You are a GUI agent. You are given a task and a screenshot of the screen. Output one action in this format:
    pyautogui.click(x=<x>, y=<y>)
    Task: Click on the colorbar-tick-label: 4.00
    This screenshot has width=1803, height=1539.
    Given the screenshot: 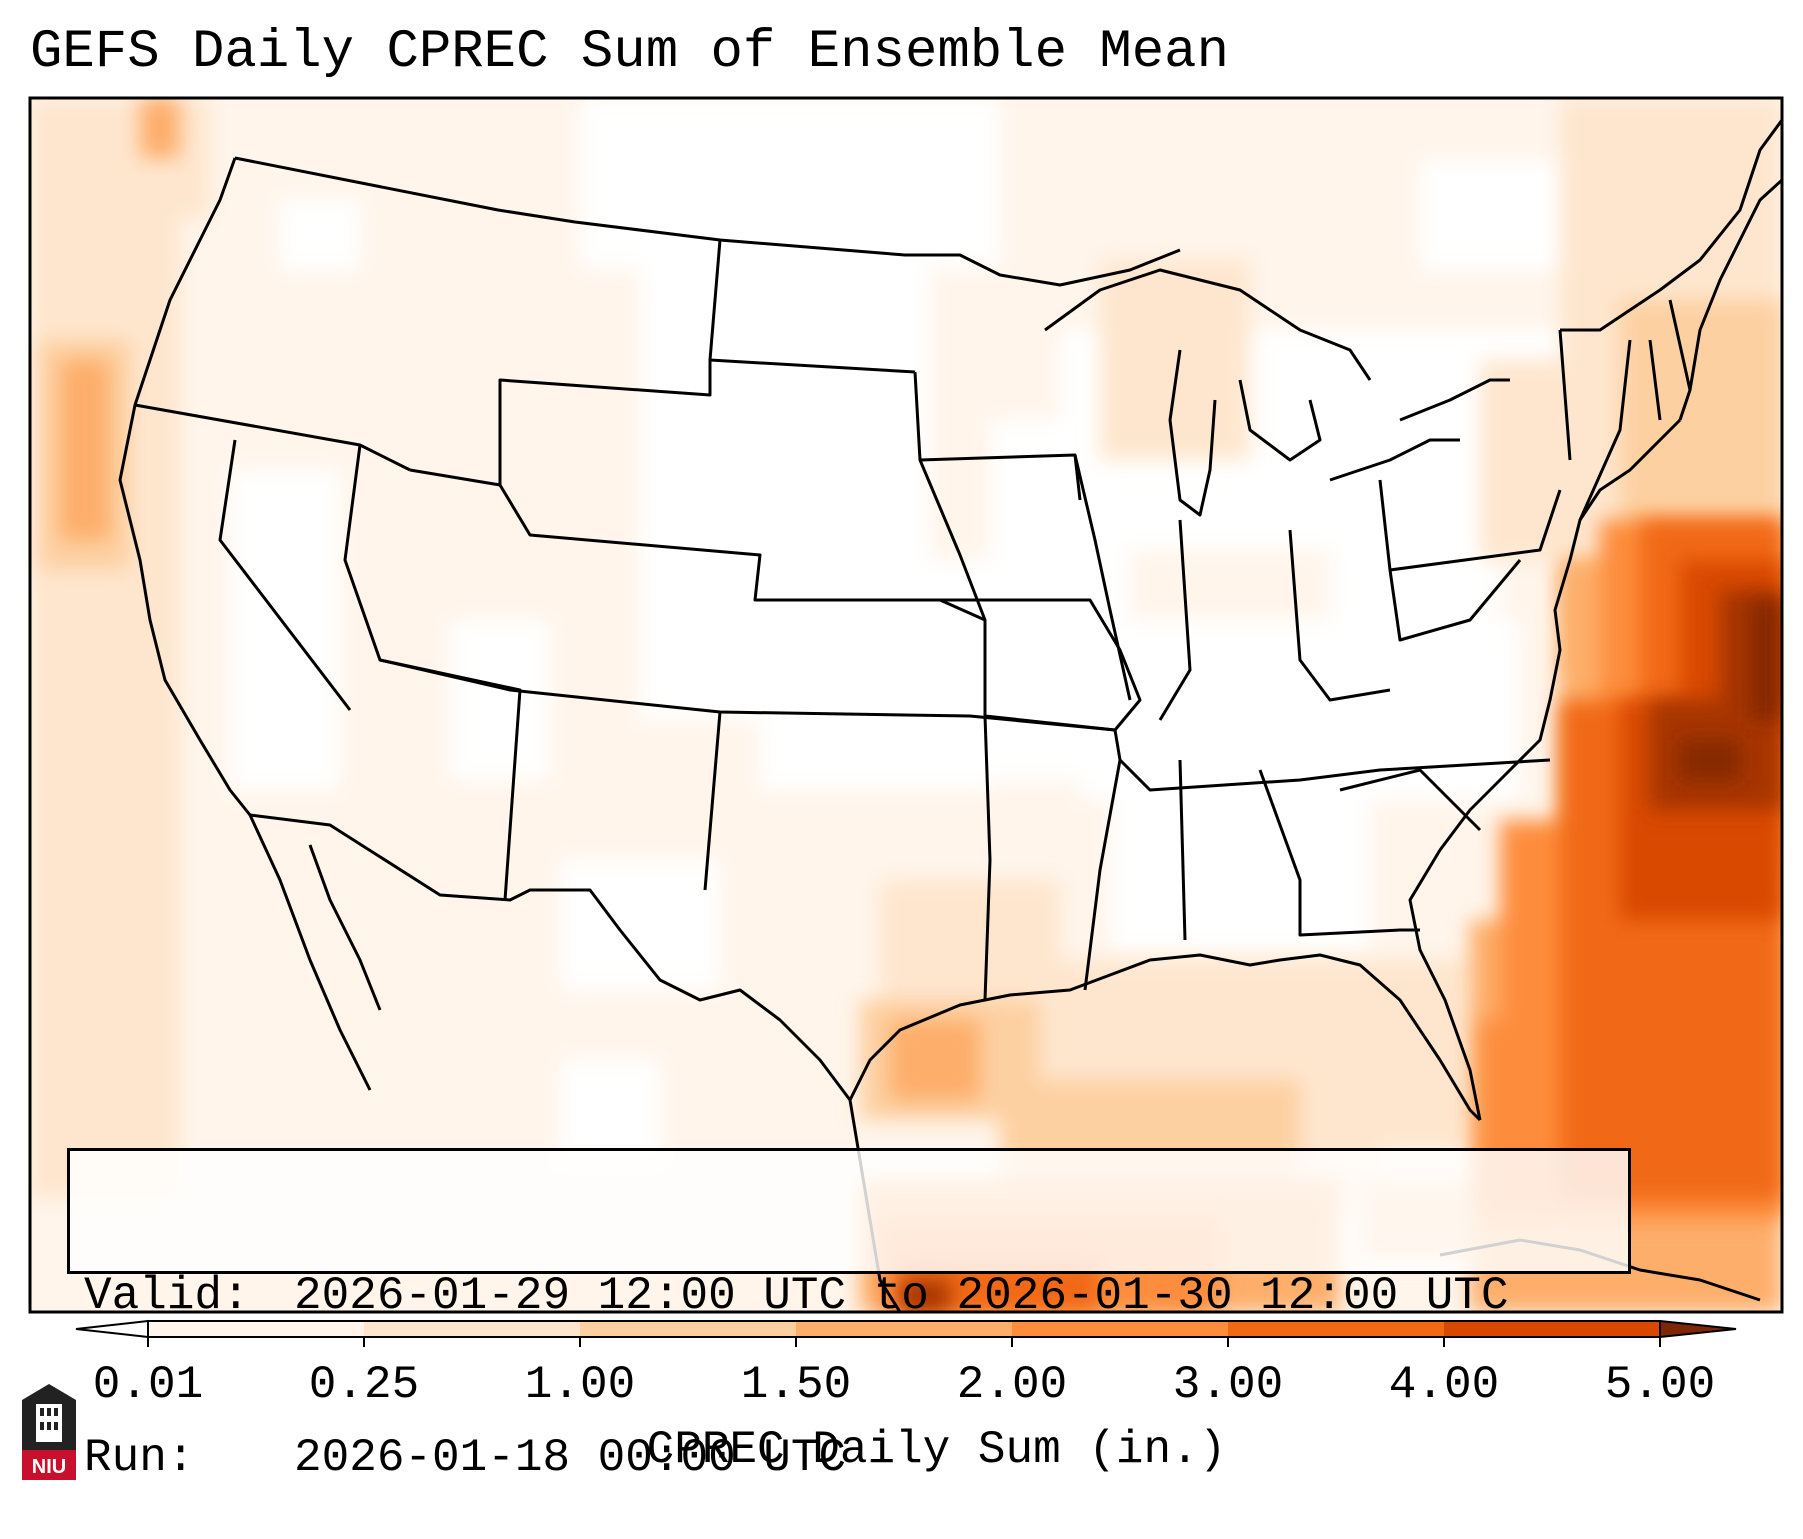 What is the action you would take?
    pyautogui.click(x=1444, y=1385)
    